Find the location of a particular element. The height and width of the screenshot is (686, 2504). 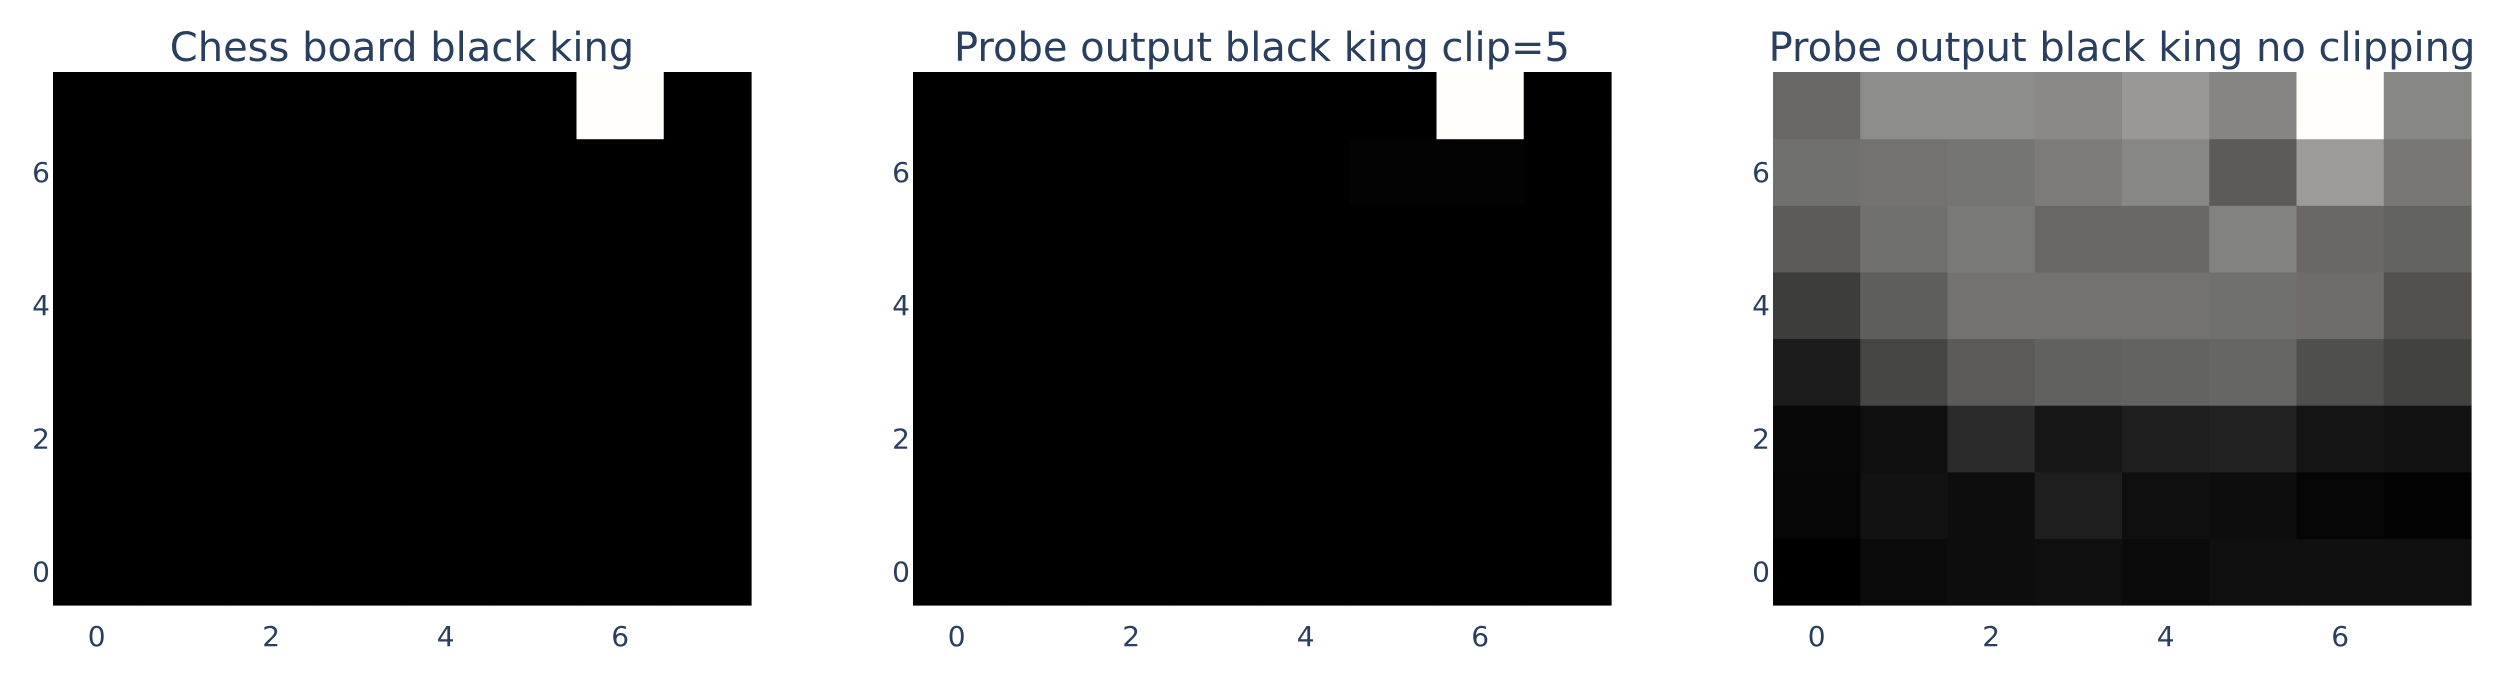

y-tick-label: 4 is located at coordinates (41, 305).